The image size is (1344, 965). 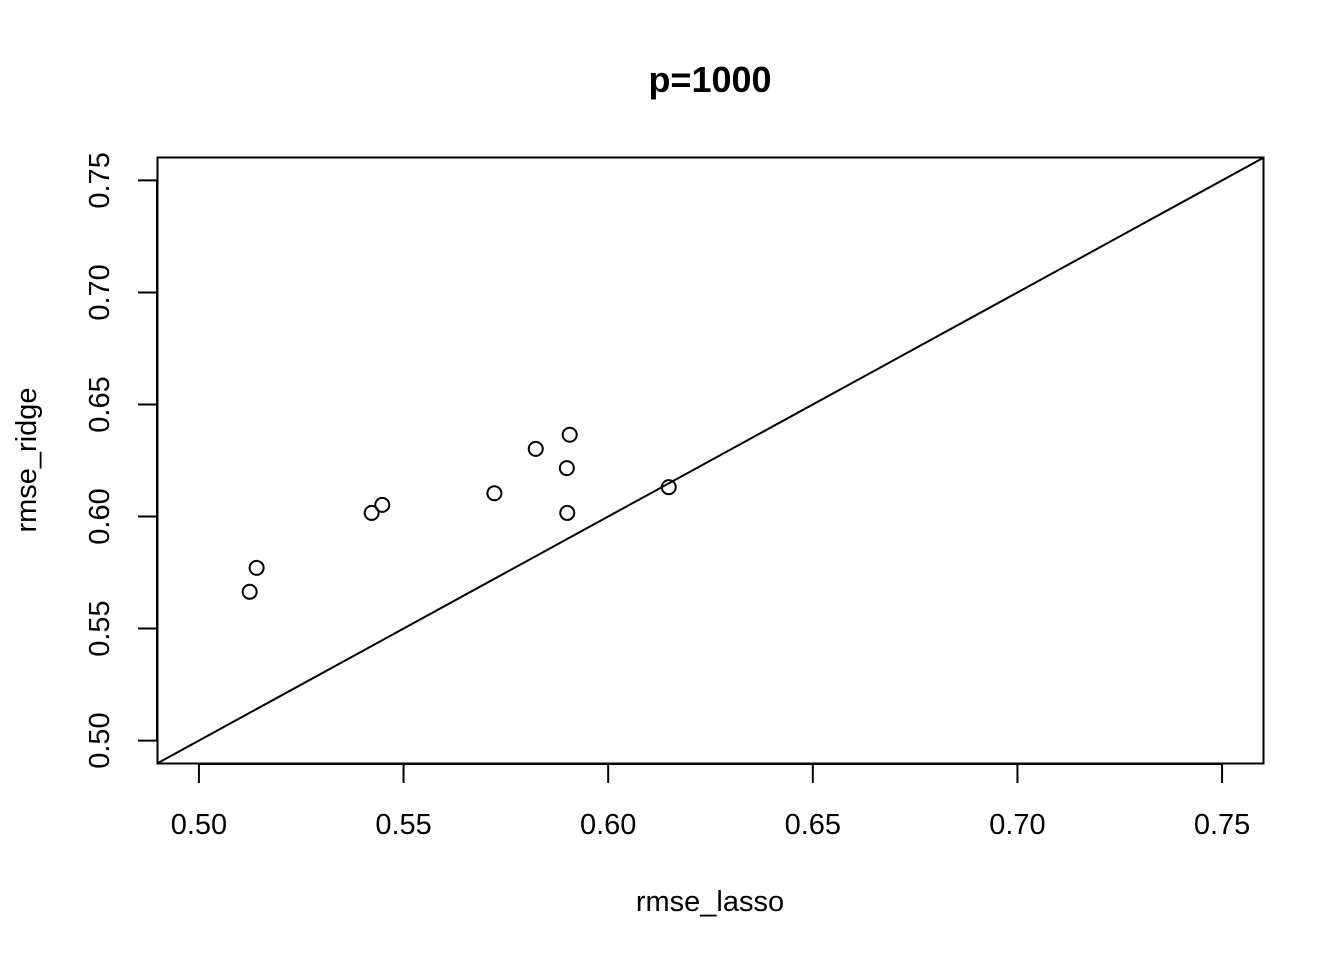 I want to click on x-tick-label: 0.75, so click(x=1222, y=825).